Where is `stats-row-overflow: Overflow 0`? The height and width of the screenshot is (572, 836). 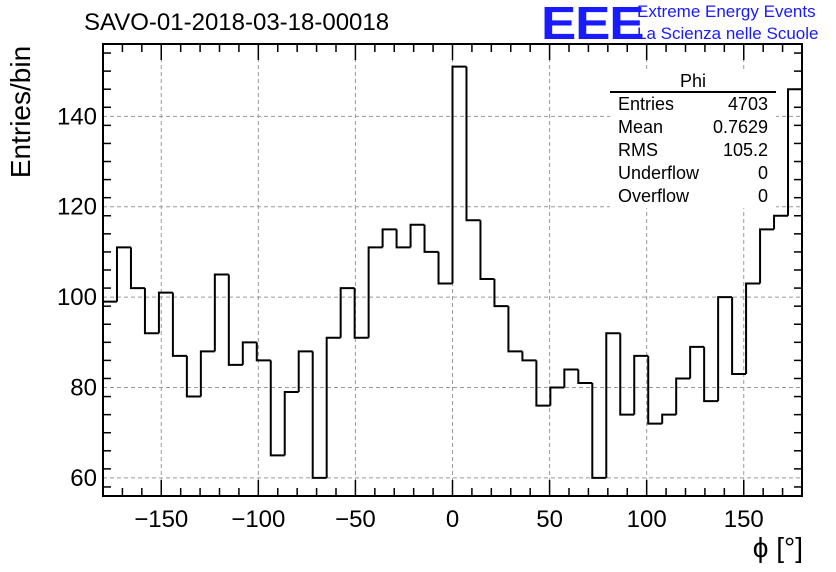
stats-row-overflow: Overflow 0 is located at coordinates (693, 196).